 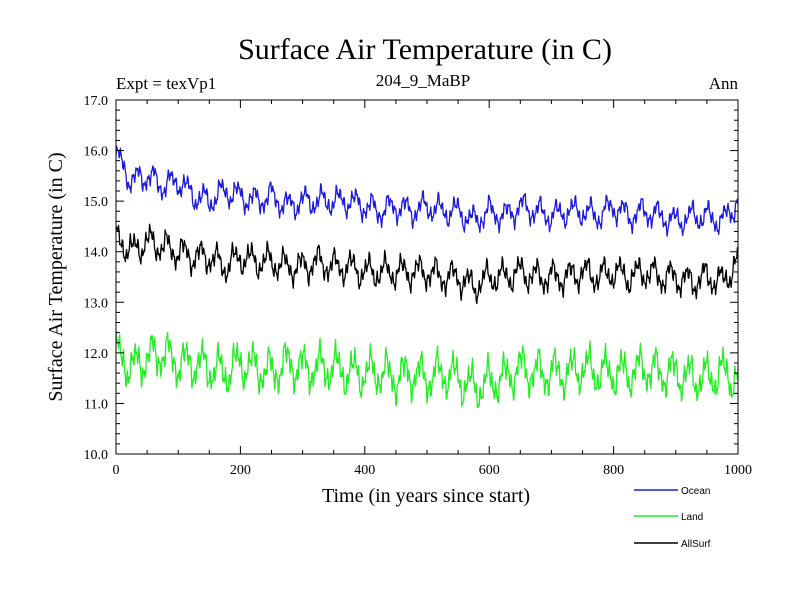 What do you see at coordinates (96, 253) in the screenshot?
I see `y-tick-label: 14.0` at bounding box center [96, 253].